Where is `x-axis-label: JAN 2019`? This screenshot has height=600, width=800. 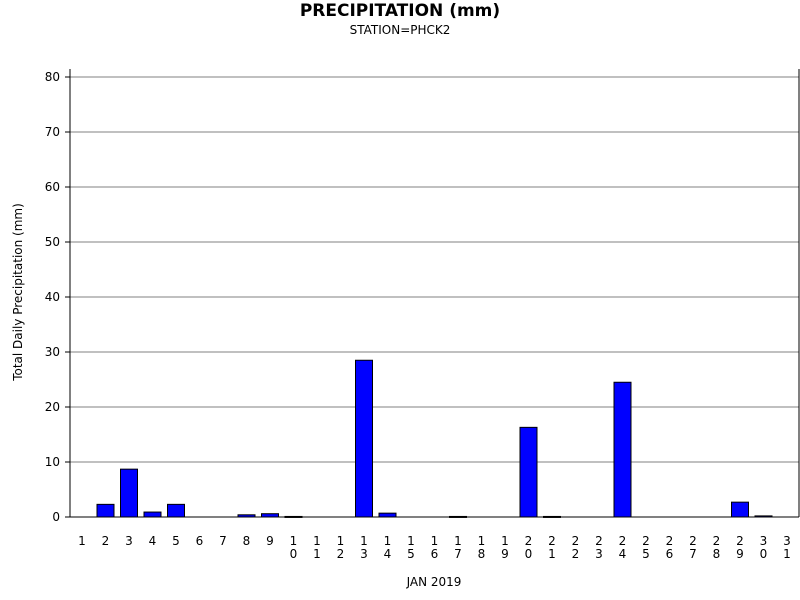
x-axis-label: JAN 2019 is located at coordinates (434, 582).